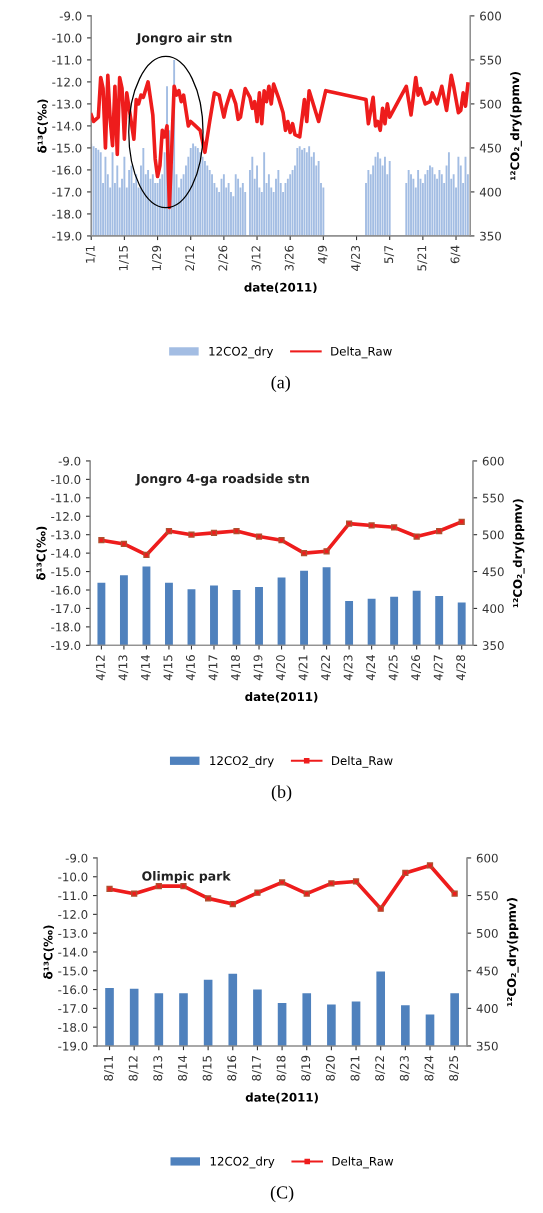 The height and width of the screenshot is (1213, 543). Describe the element at coordinates (90, 254) in the screenshot. I see `x-tick-label: 1/1` at that location.